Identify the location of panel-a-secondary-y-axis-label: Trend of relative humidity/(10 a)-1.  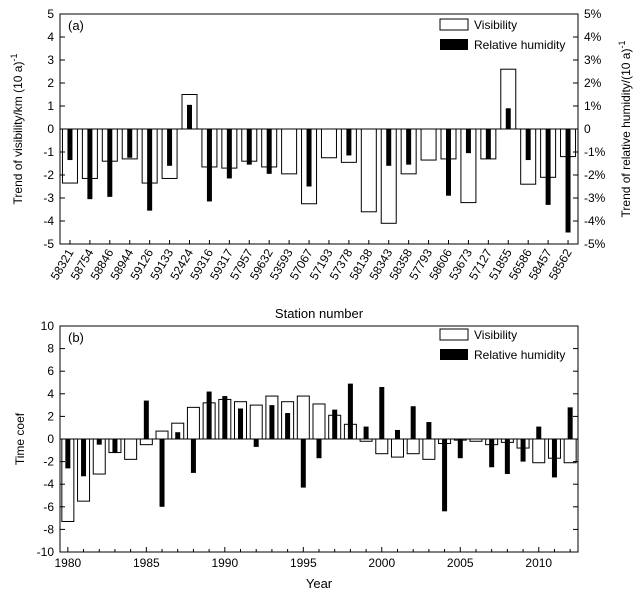
(625, 129).